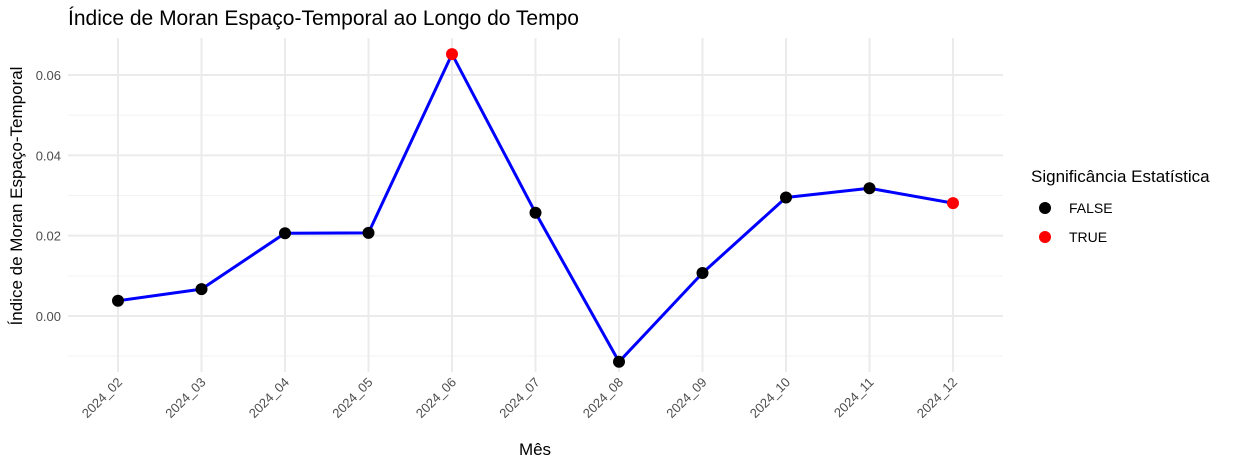 The height and width of the screenshot is (468, 1238). Describe the element at coordinates (102, 398) in the screenshot. I see `x-tick-label: 2024_02` at that location.